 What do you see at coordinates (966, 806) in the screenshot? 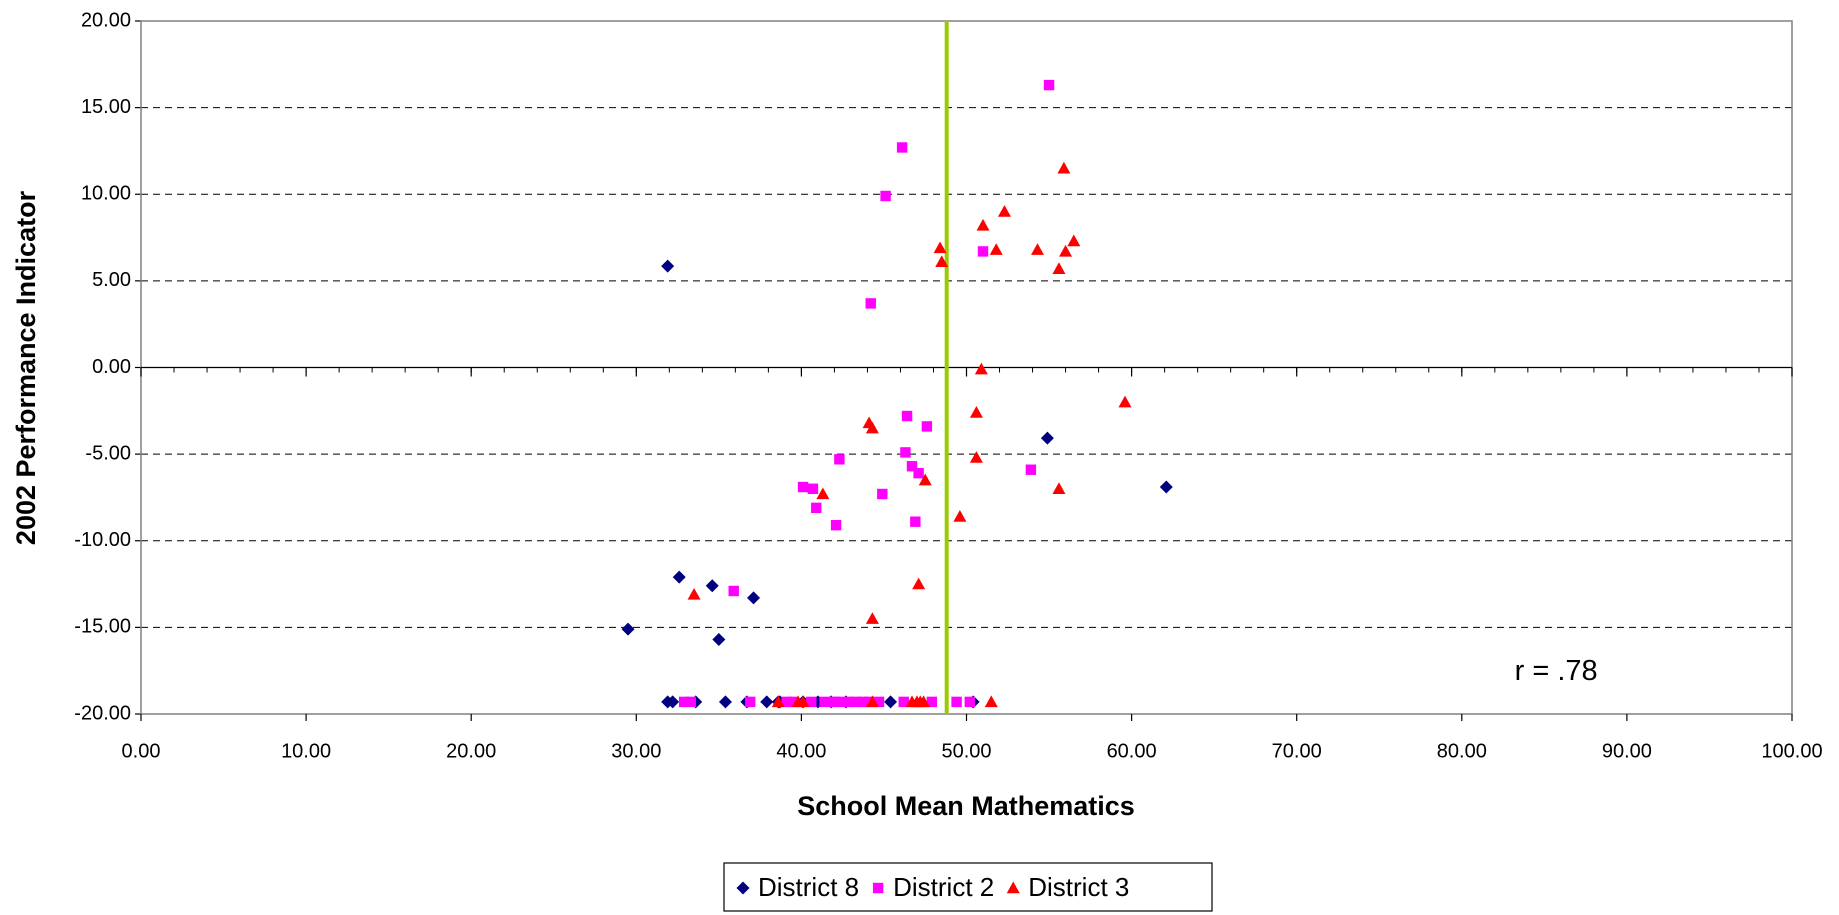
I see `x-axis-title: School Mean Mathematics` at bounding box center [966, 806].